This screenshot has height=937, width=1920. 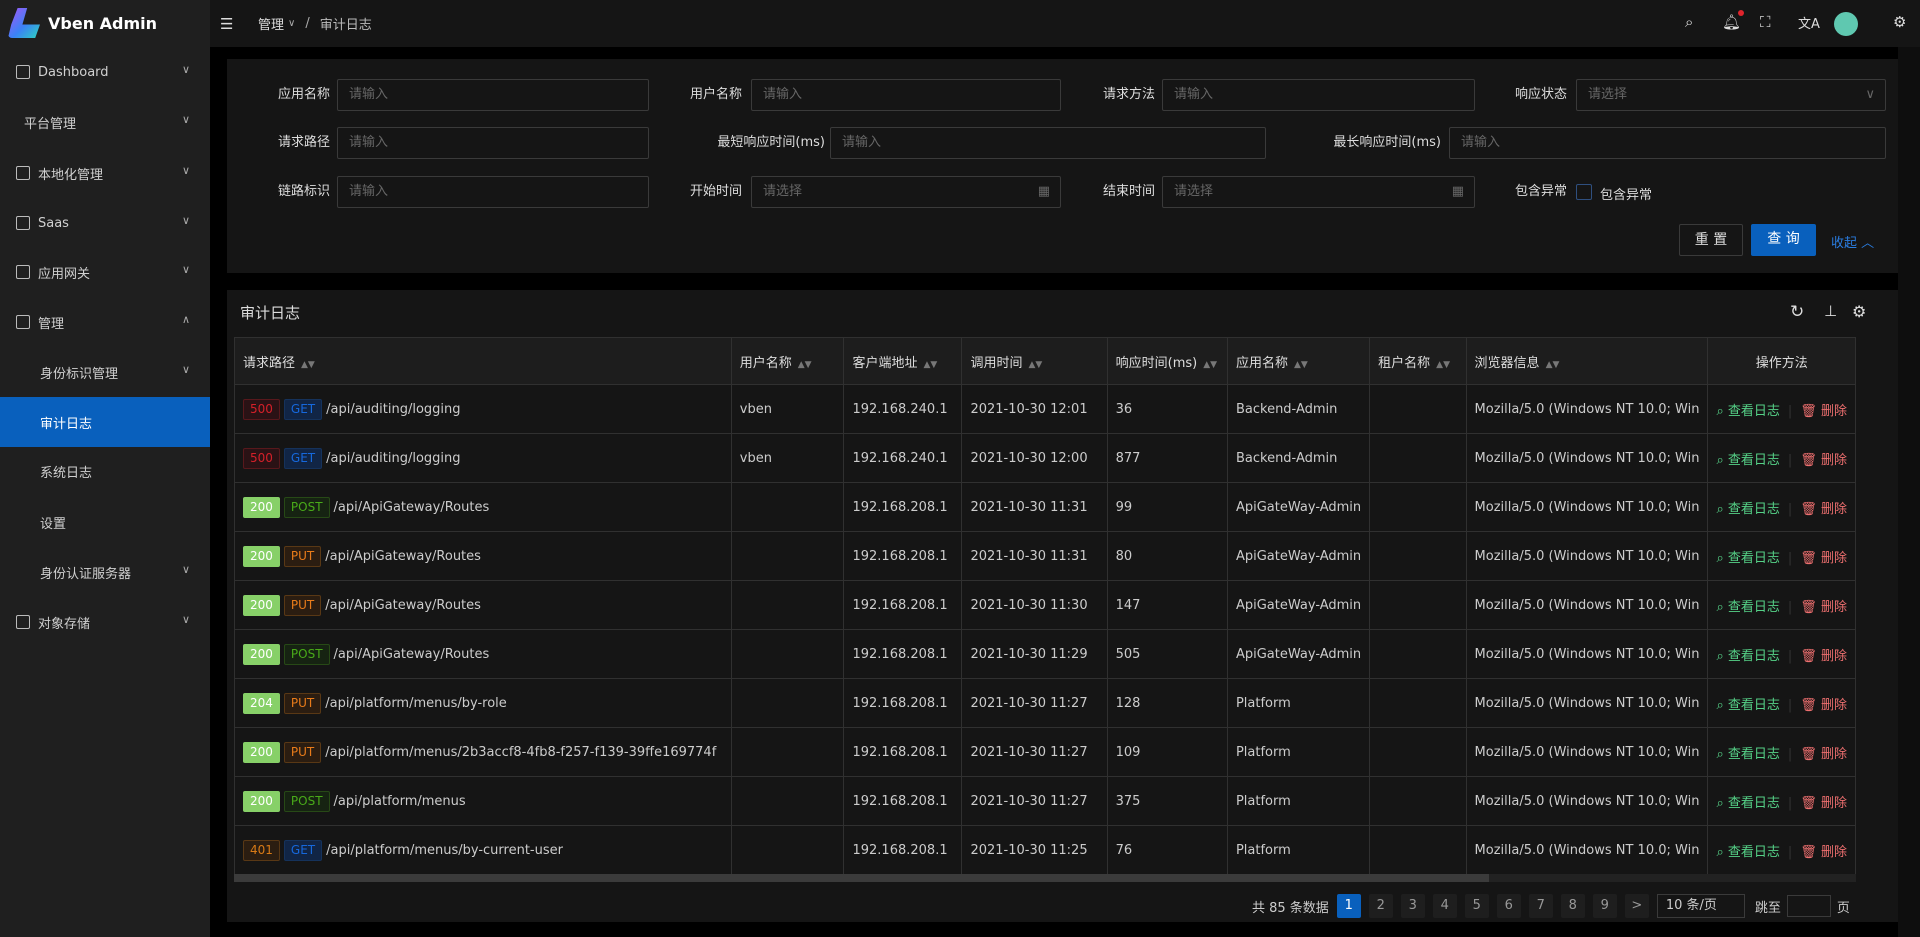 What do you see at coordinates (105, 272) in the screenshot?
I see `sidebar-item: 应用网关 ∨` at bounding box center [105, 272].